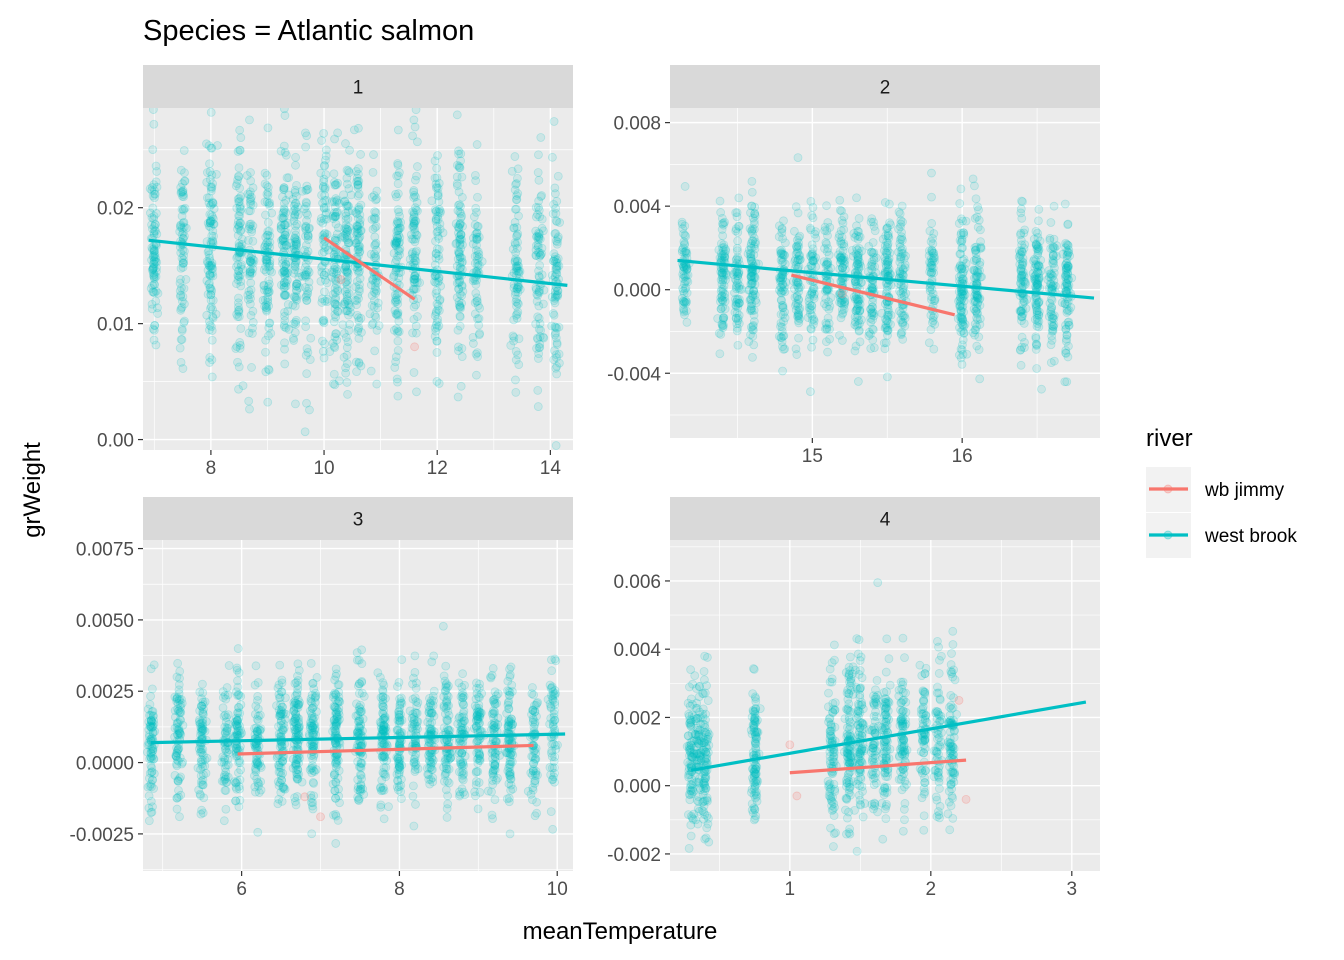  What do you see at coordinates (115, 209) in the screenshot?
I see `y-tick-label: 0.02` at bounding box center [115, 209].